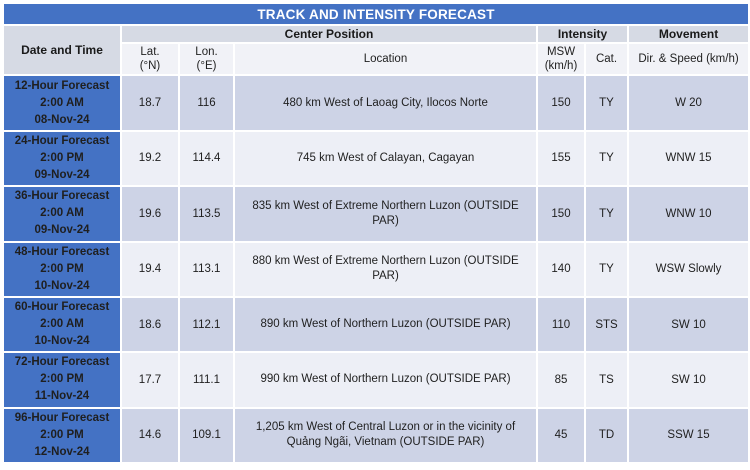 The image size is (750, 470). I want to click on forecast-period: 96-Hour Forecast, so click(62, 417).